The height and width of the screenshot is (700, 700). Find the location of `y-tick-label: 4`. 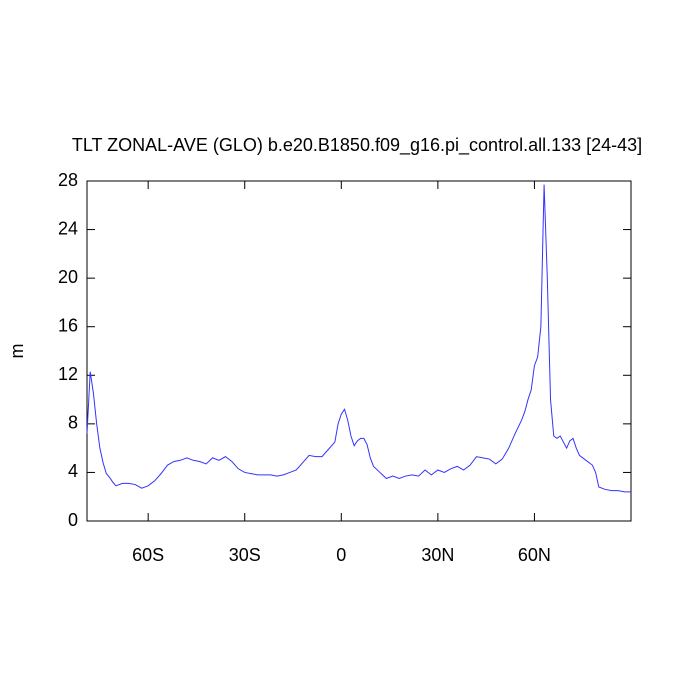

y-tick-label: 4 is located at coordinates (73, 471).